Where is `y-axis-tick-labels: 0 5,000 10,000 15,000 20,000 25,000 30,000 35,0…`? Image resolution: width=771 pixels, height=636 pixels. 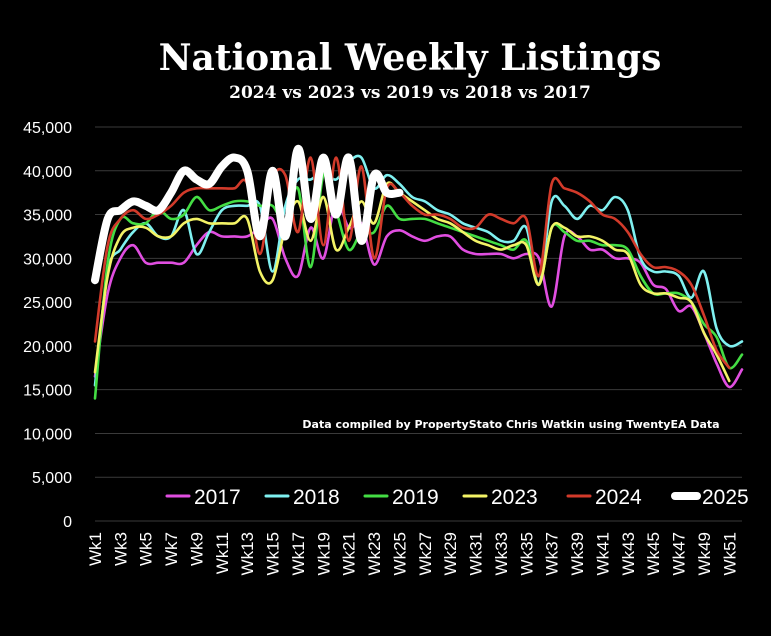 y-axis-tick-labels: 0 5,000 10,000 15,000 20,000 25,000 30,000 35,0… is located at coordinates (47, 325).